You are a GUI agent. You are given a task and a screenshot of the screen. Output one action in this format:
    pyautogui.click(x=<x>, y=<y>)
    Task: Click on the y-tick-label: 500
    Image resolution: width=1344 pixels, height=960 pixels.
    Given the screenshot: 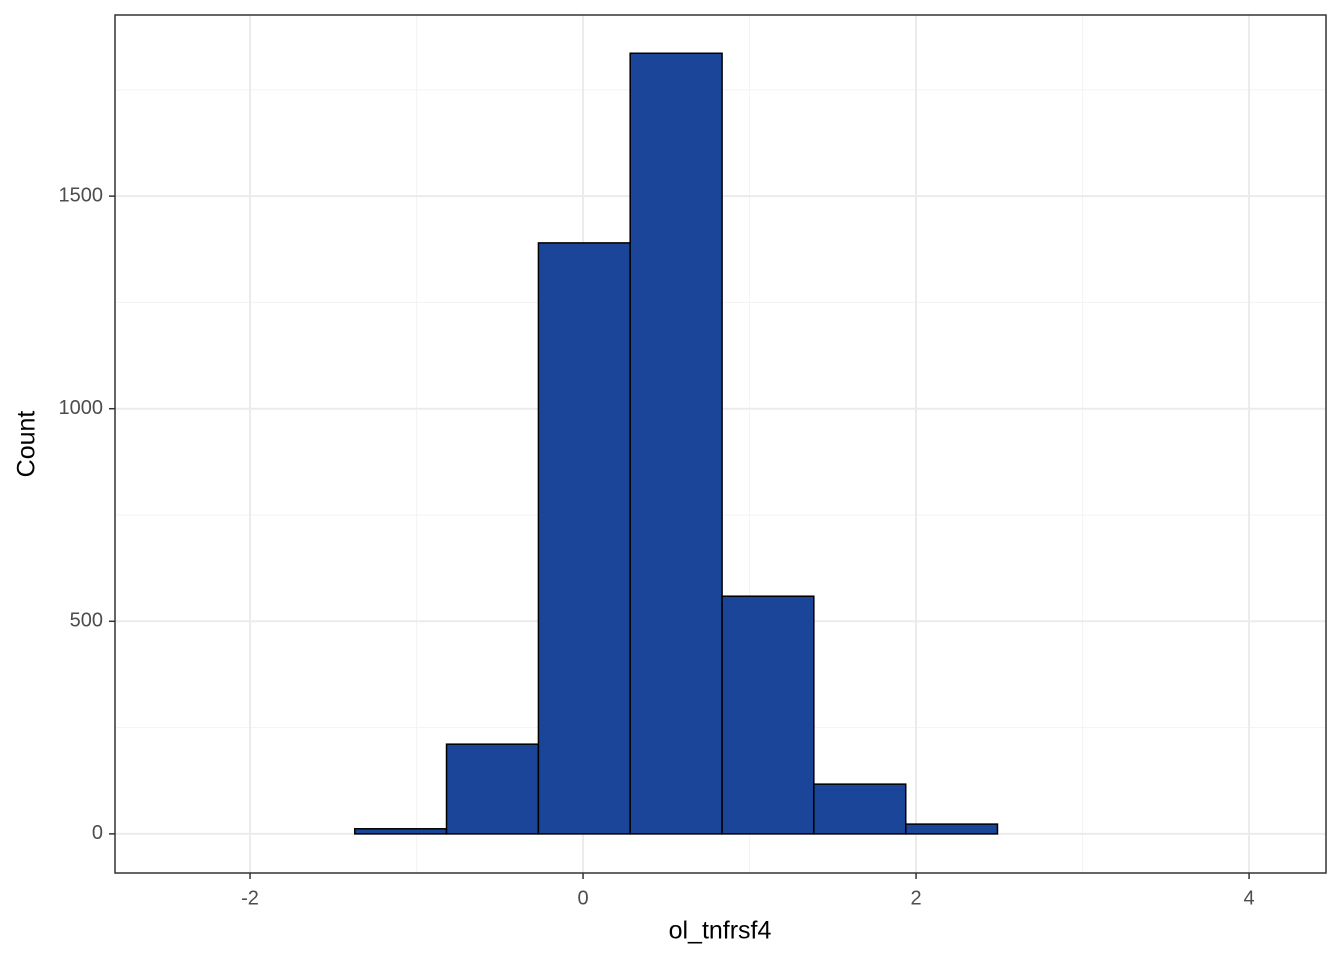 What is the action you would take?
    pyautogui.click(x=86, y=621)
    